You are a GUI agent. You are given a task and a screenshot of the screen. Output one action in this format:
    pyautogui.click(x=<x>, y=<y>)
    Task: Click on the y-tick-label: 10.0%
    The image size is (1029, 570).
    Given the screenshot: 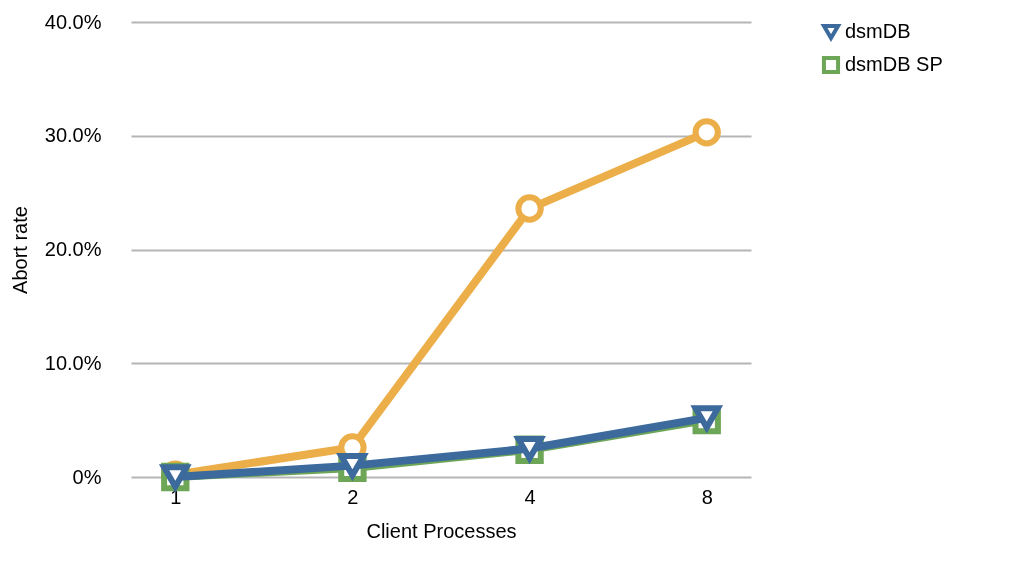 What is the action you would take?
    pyautogui.click(x=73, y=362)
    